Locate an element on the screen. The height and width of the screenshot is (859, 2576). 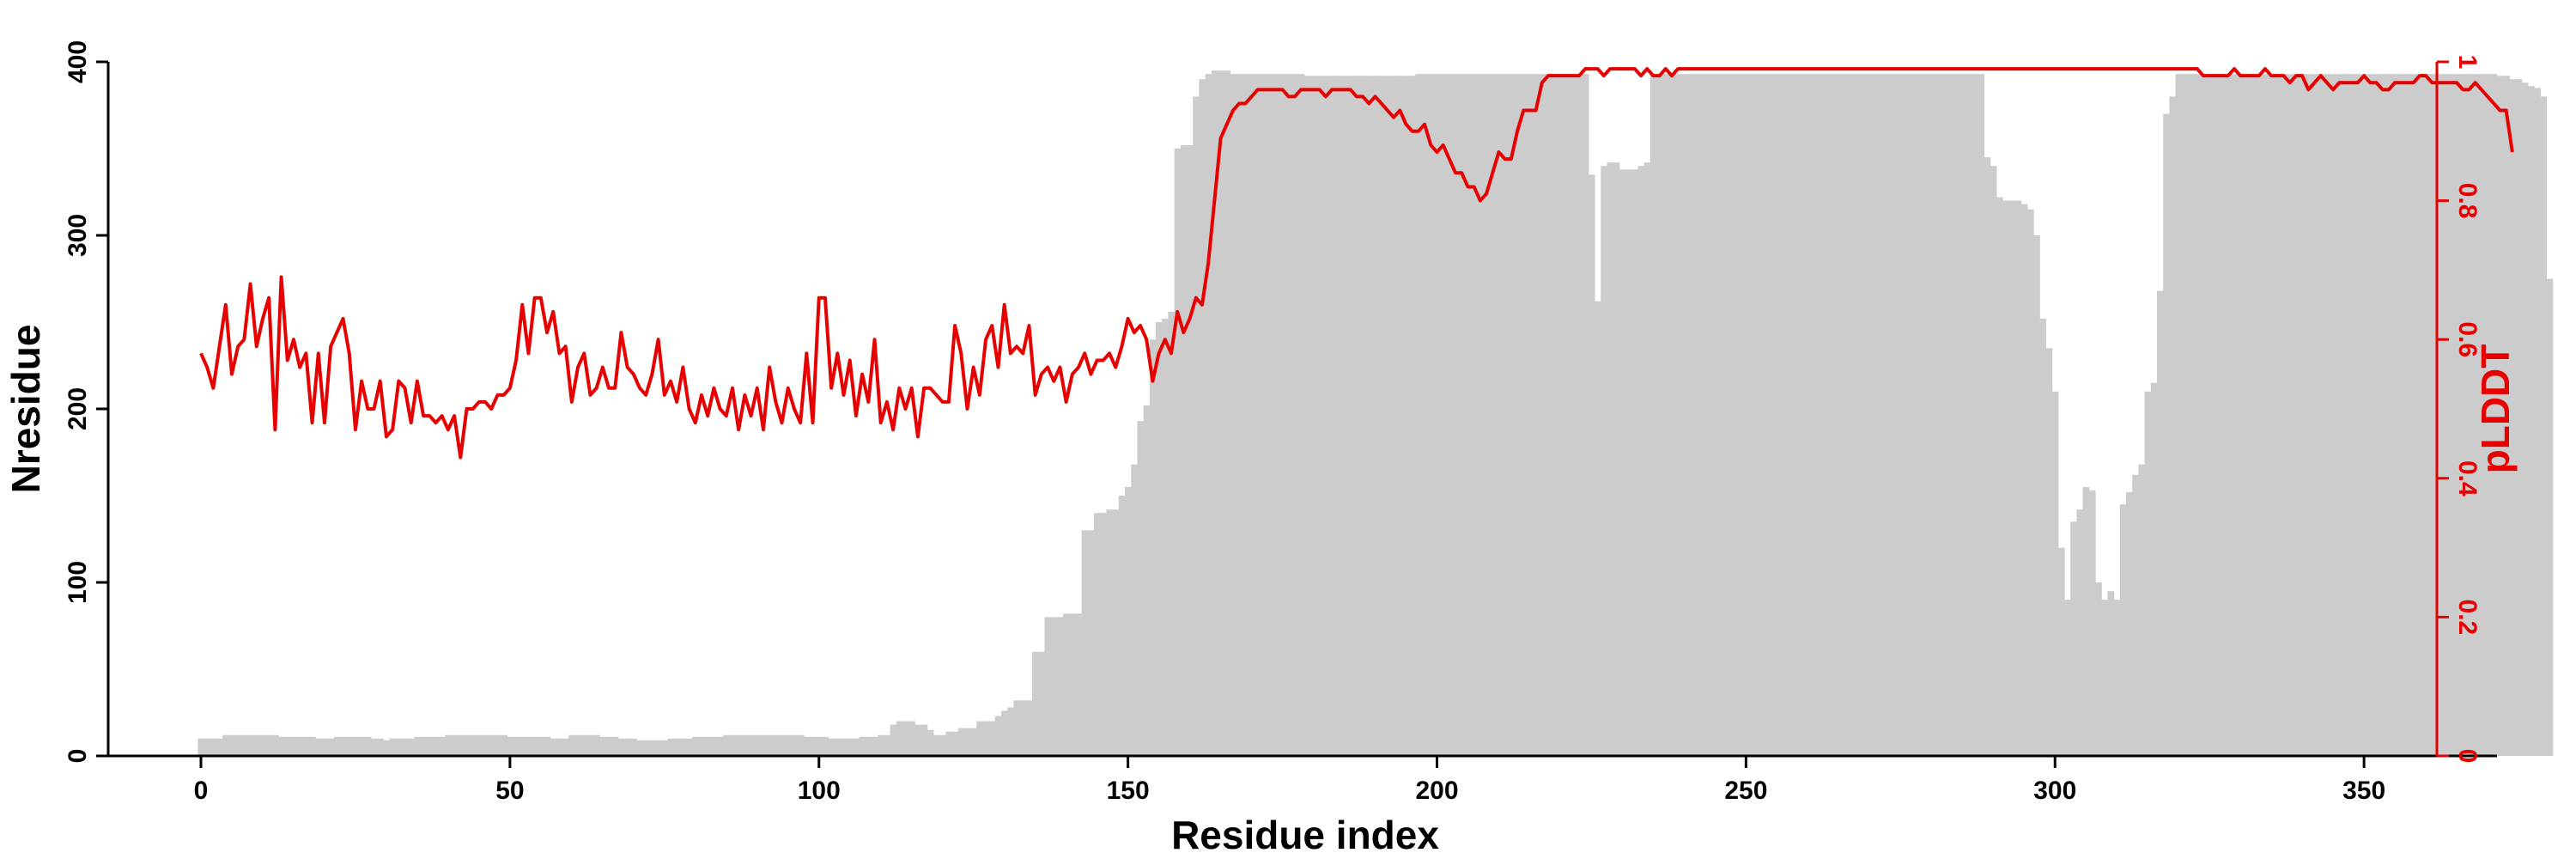
x-tick-label: 300 is located at coordinates (2054, 791).